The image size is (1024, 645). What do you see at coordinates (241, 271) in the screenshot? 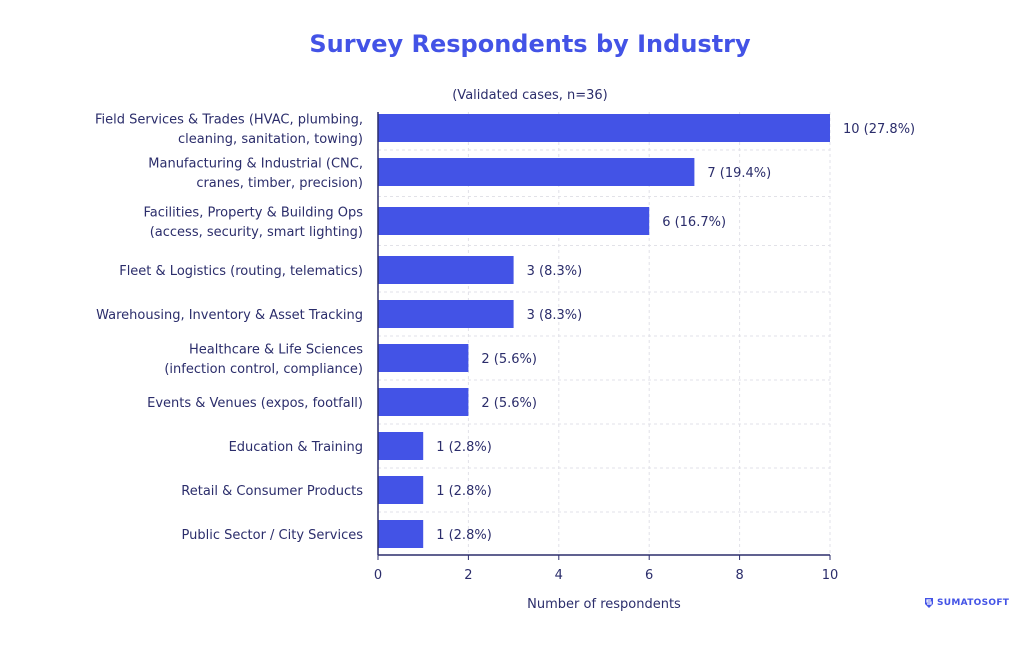
I see `category-label: Fleet & Logistics (routing, telematics)` at bounding box center [241, 271].